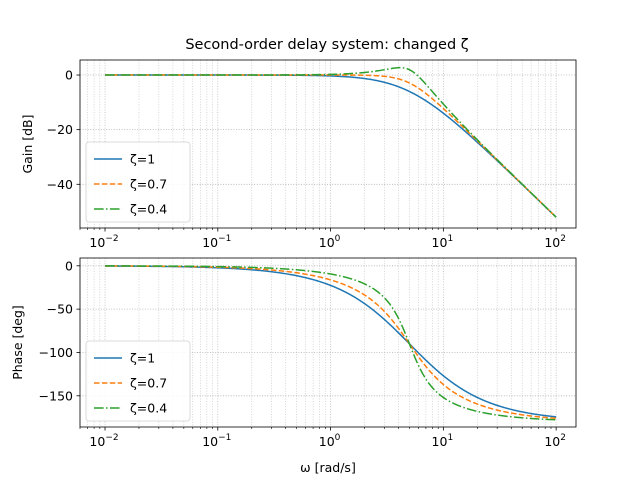 The width and height of the screenshot is (640, 480). What do you see at coordinates (60, 184) in the screenshot?
I see `y-tick-label: −40` at bounding box center [60, 184].